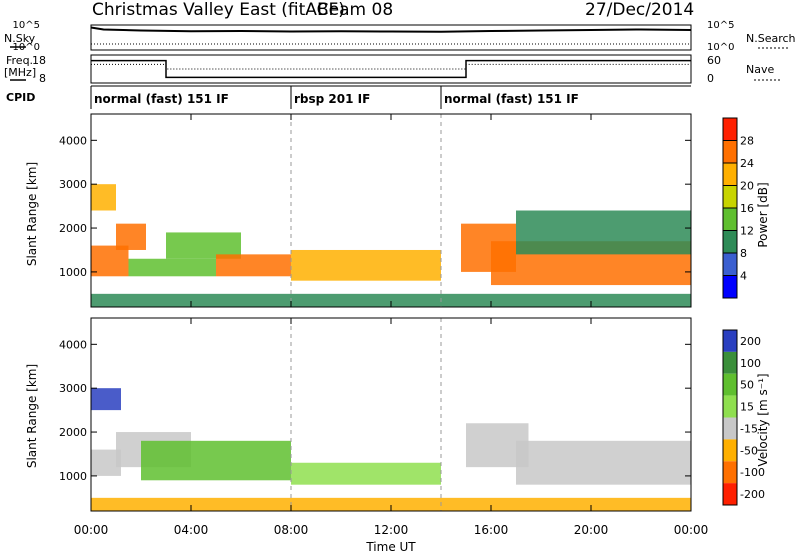 The height and width of the screenshot is (554, 800). I want to click on beam-label: Beam 08, so click(355, 10).